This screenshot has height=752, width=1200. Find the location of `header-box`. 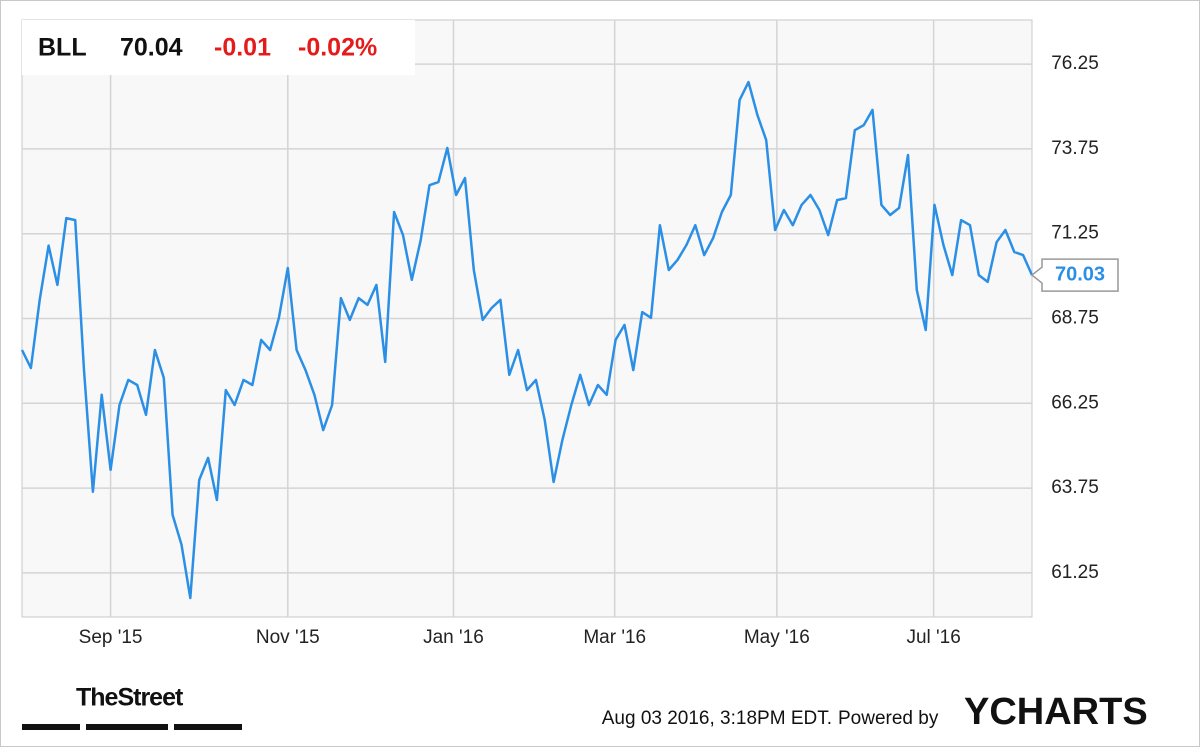

header-box is located at coordinates (218, 47).